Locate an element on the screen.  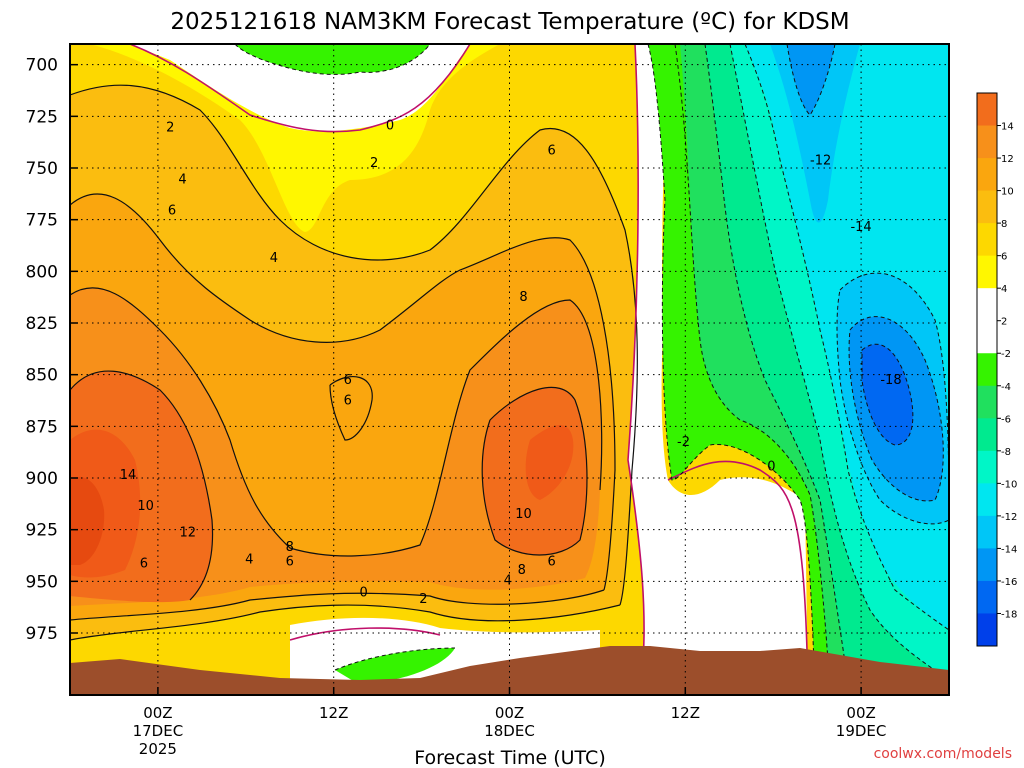
contour-label: 12 is located at coordinates (188, 533).